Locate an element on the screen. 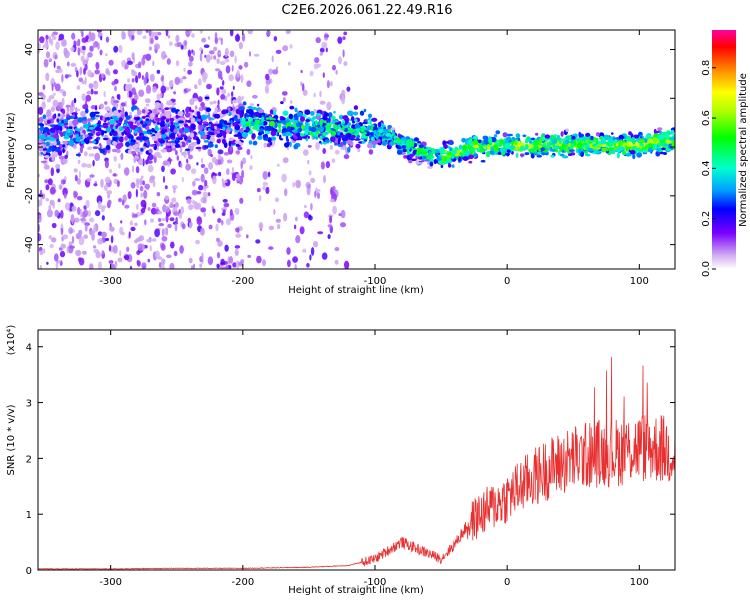  spectrogram-y-tick-label: -20 is located at coordinates (29, 196).